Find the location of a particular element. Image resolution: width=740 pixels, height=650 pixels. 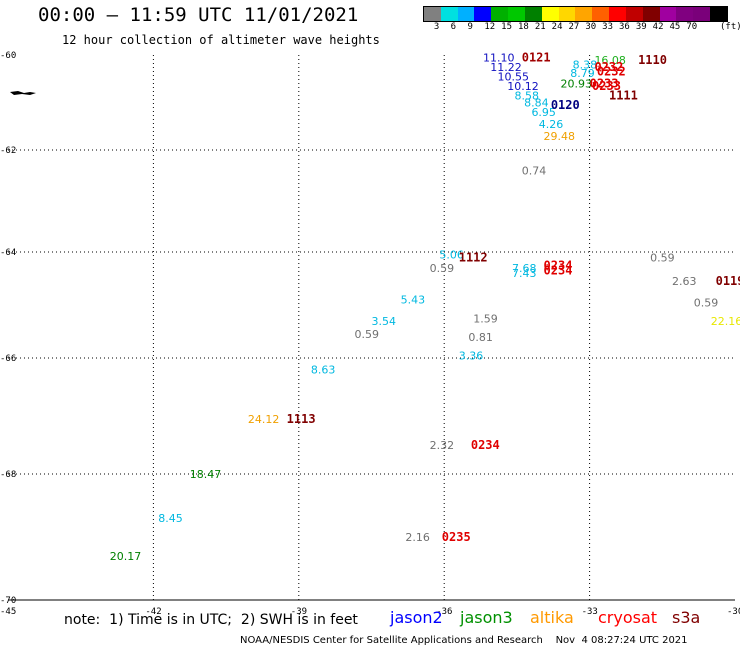

colorbar-label: 30 is located at coordinates (591, 27).